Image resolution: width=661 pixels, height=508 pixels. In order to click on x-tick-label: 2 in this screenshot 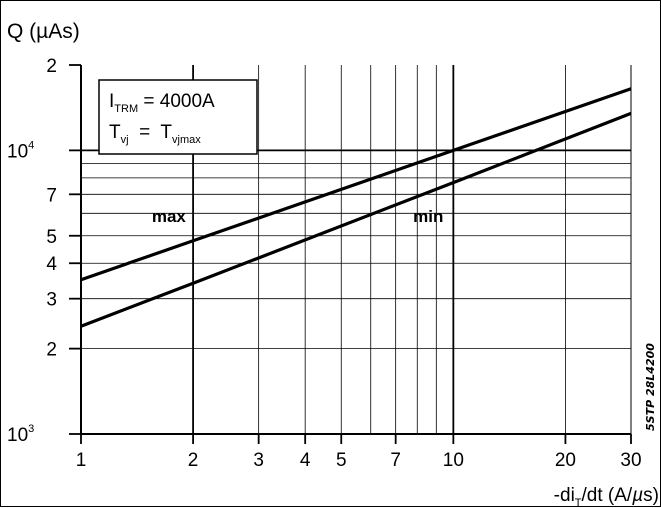, I will do `click(193, 460)`.